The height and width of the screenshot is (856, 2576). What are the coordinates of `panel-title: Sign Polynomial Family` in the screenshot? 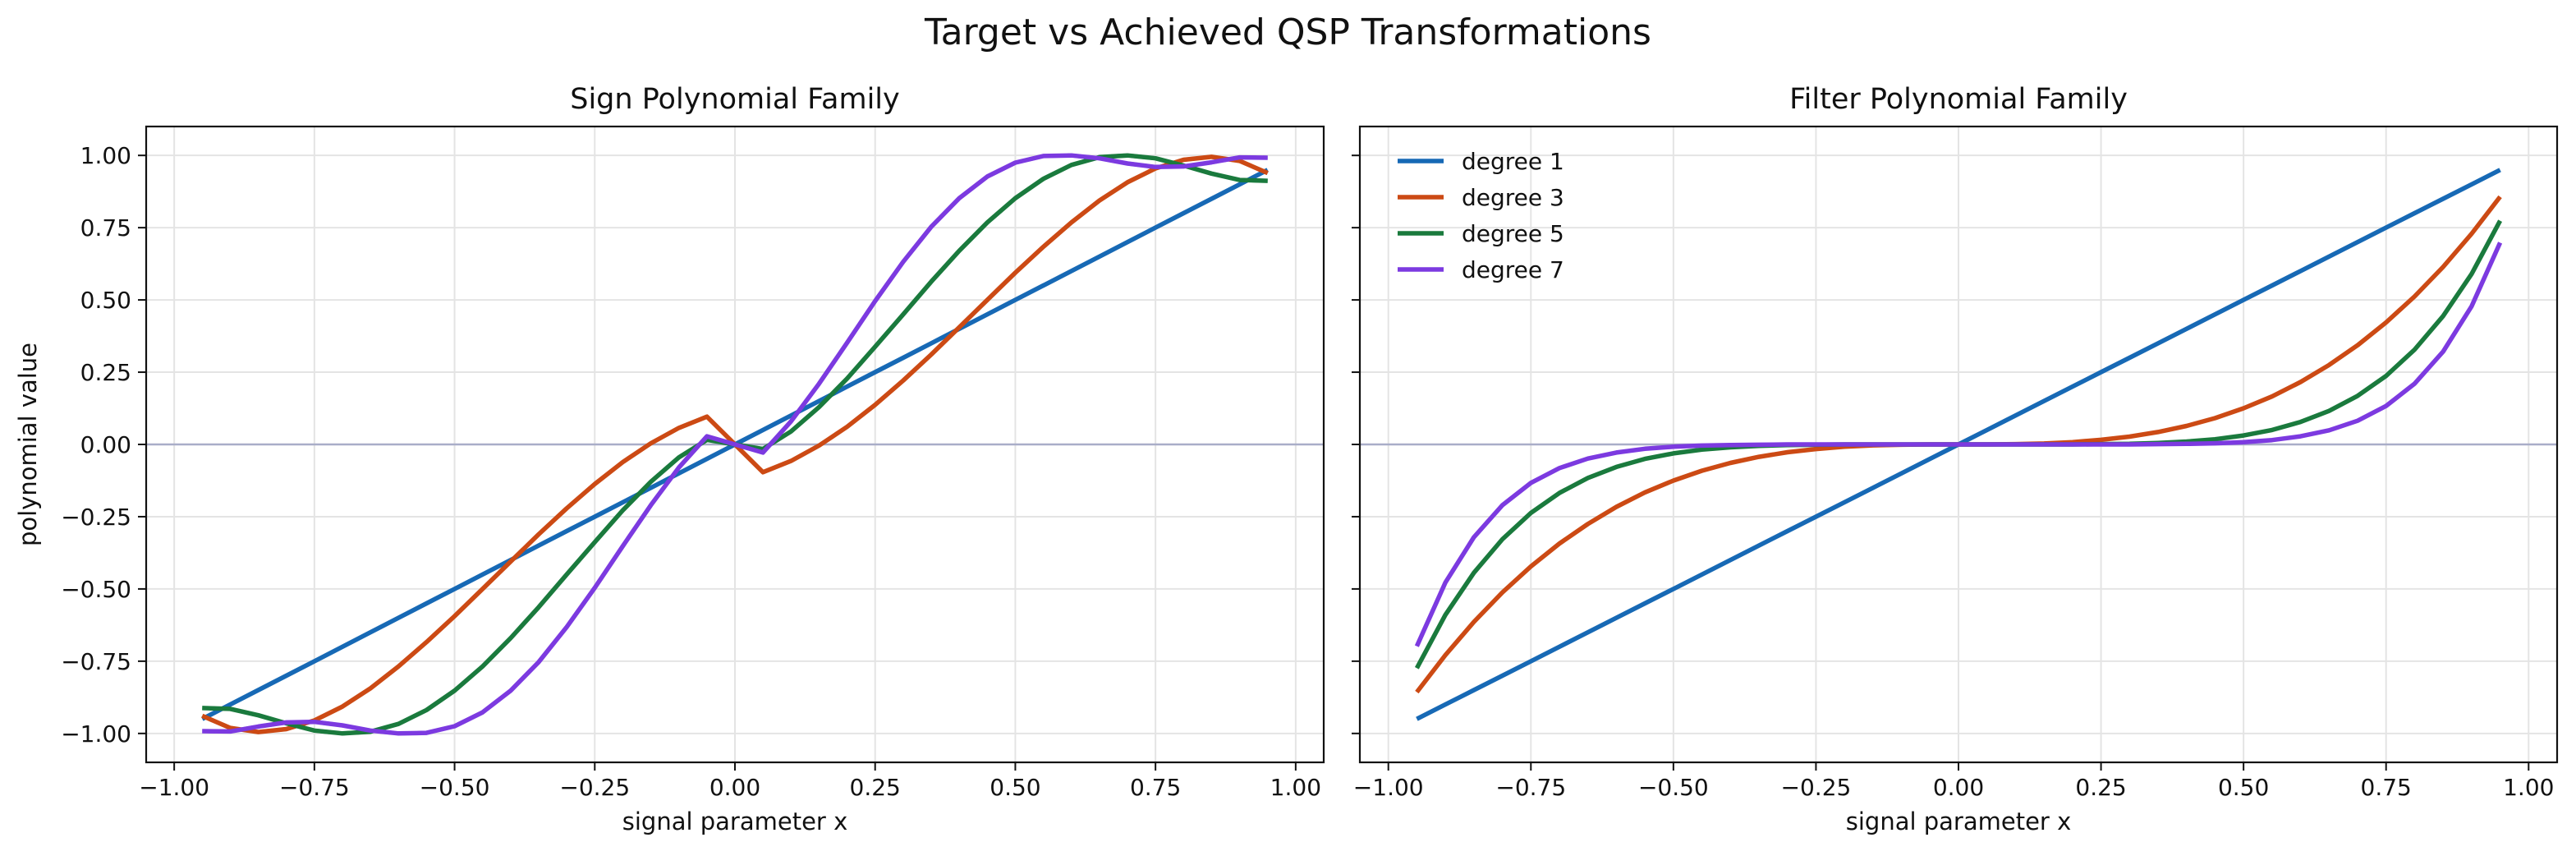 It's located at (735, 100).